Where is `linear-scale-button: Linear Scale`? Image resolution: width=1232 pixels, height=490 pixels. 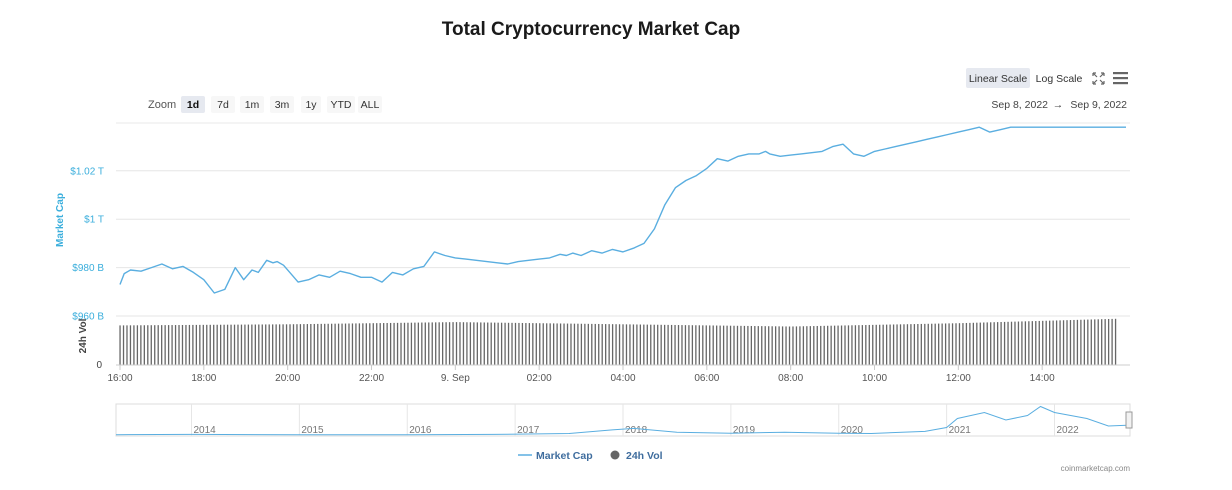
linear-scale-button: Linear Scale is located at coordinates (998, 79).